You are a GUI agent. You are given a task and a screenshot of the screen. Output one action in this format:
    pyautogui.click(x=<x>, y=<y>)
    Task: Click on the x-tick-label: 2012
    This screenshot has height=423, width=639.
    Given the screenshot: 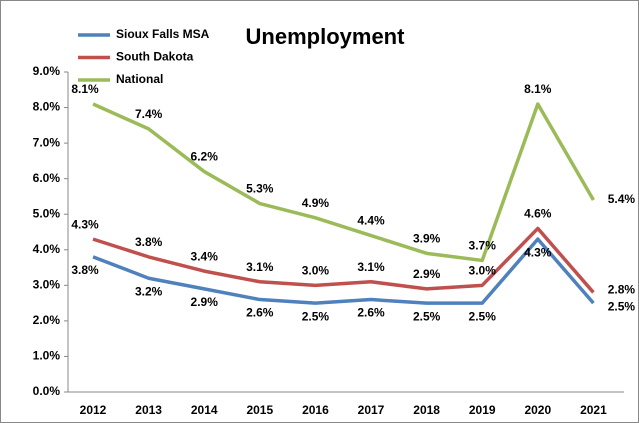 What is the action you would take?
    pyautogui.click(x=93, y=410)
    